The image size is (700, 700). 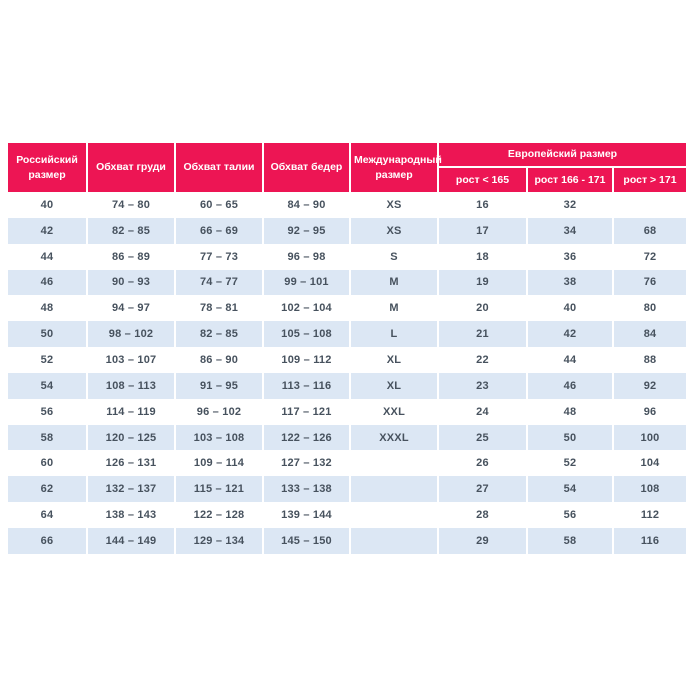 I want to click on table-cell: 19, so click(x=482, y=282).